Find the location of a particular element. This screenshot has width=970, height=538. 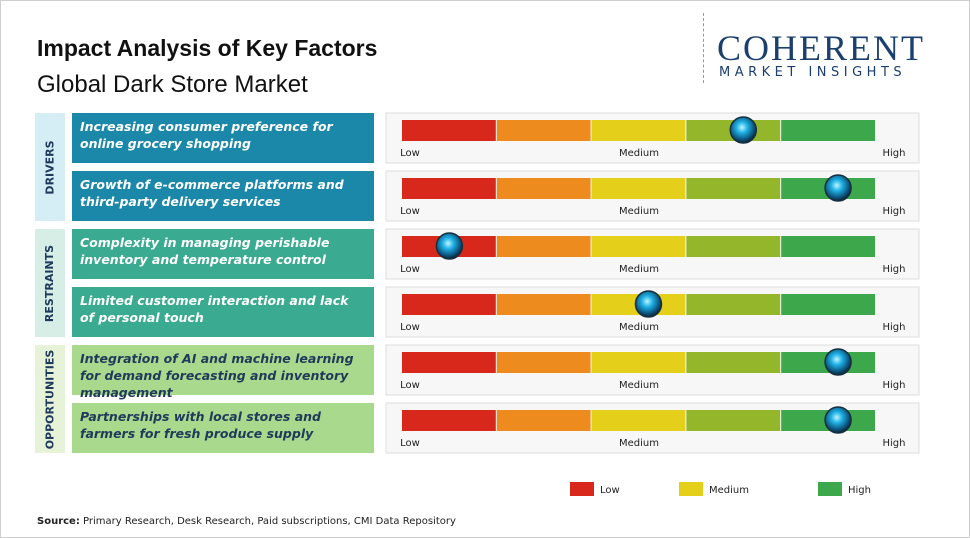

group-side: DRIVERS is located at coordinates (50, 167).